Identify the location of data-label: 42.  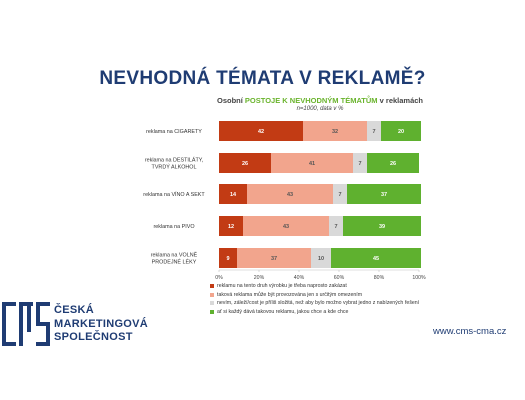
(261, 132).